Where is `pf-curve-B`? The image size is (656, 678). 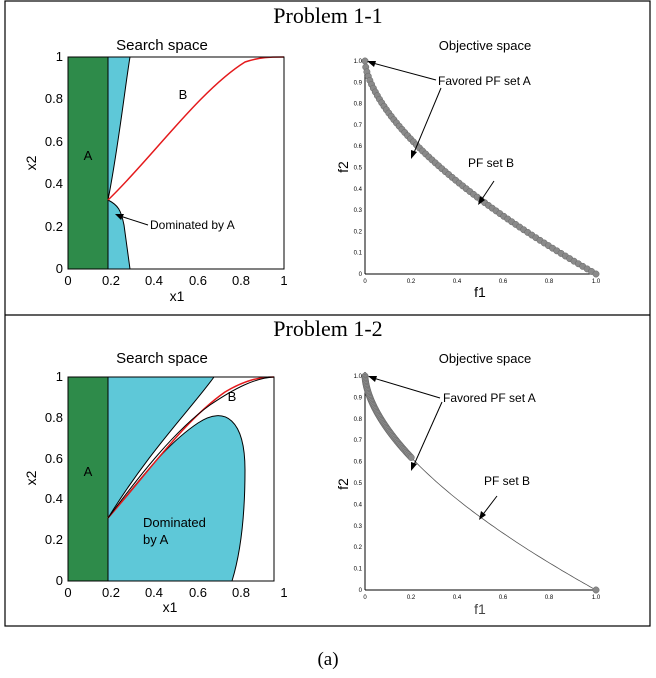 pf-curve-B is located at coordinates (503, 524).